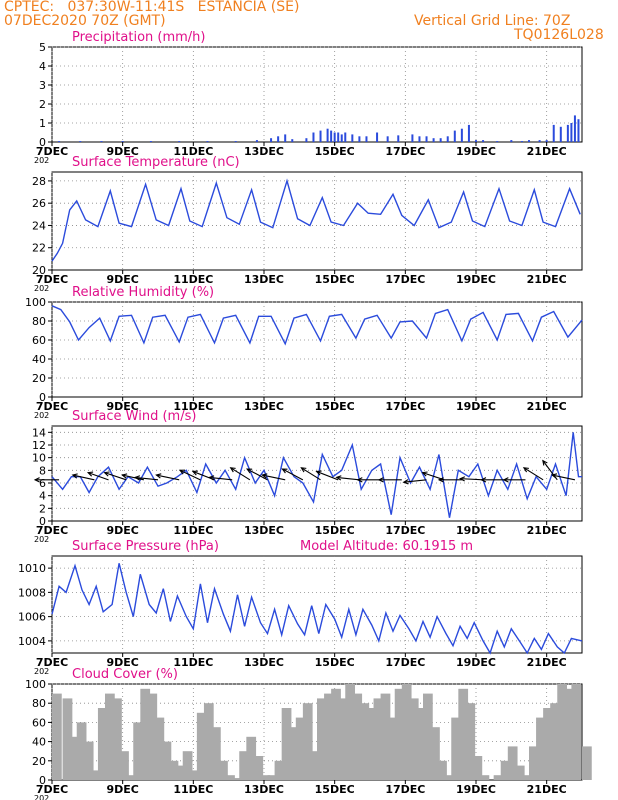  What do you see at coordinates (39, 248) in the screenshot?
I see `y-tick-label: 22` at bounding box center [39, 248].